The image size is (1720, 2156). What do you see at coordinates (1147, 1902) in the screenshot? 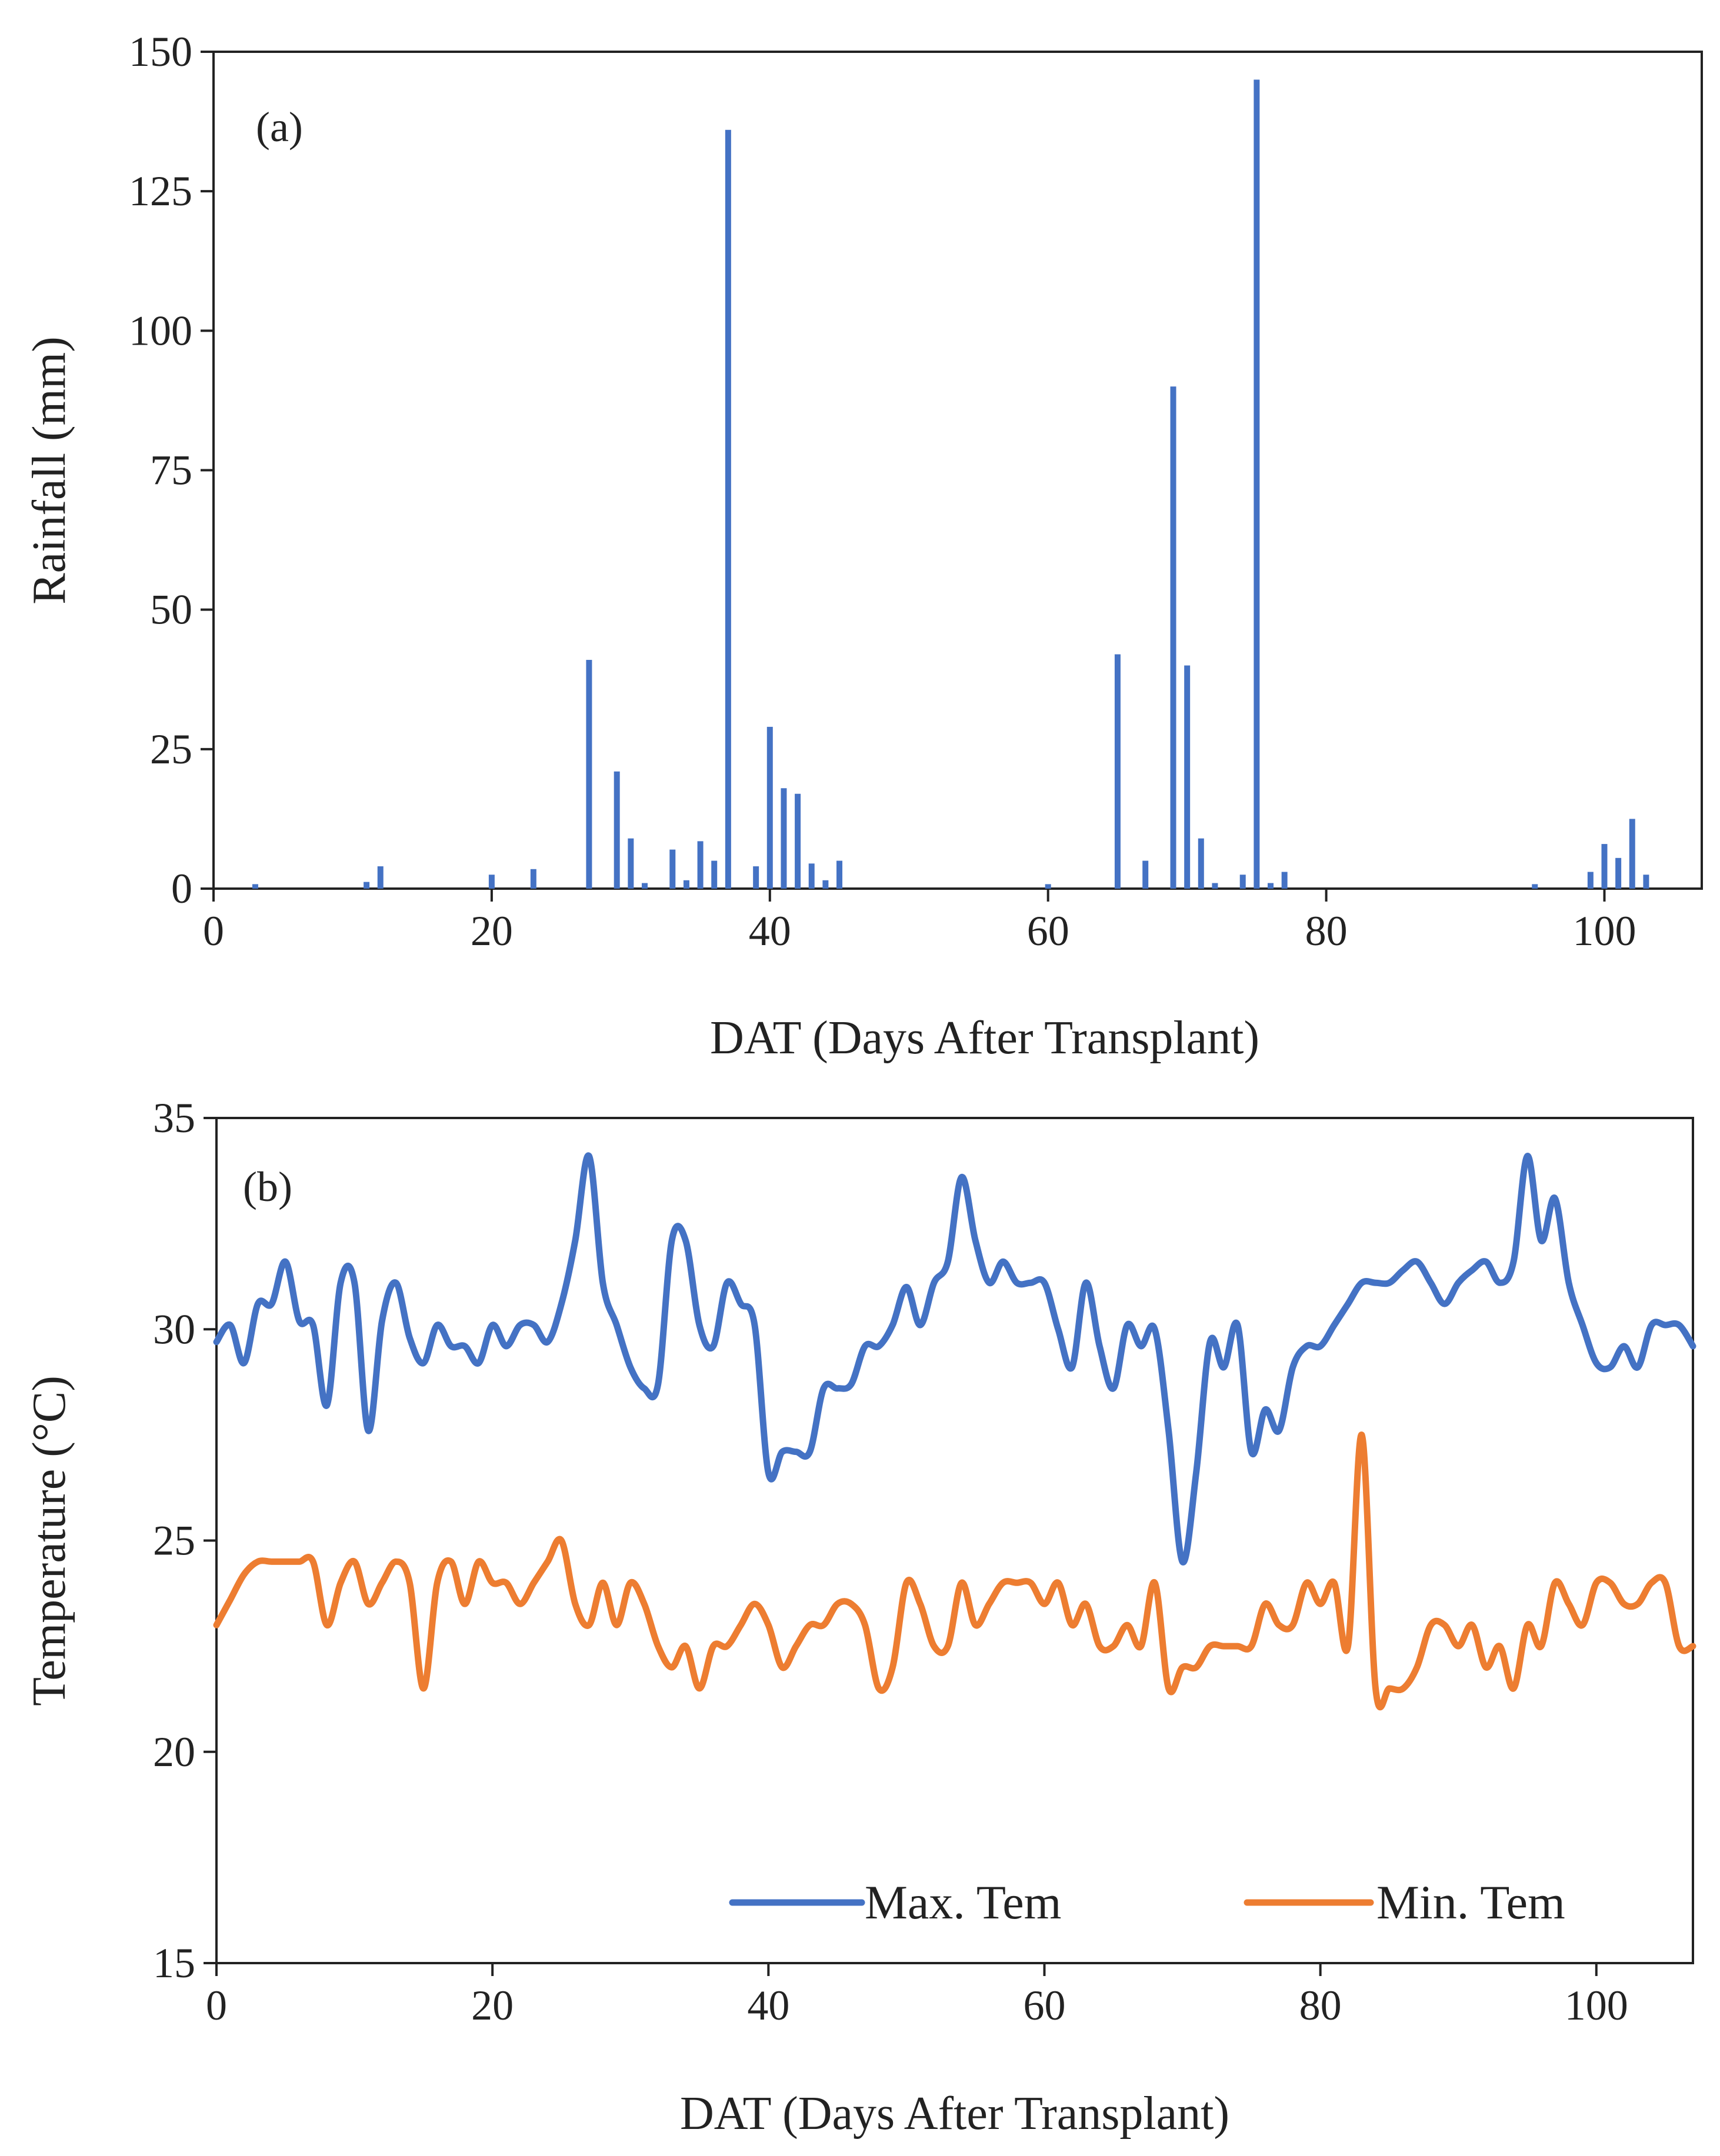
I see `temperature-legend: Max. Tem Min. Tem` at bounding box center [1147, 1902].